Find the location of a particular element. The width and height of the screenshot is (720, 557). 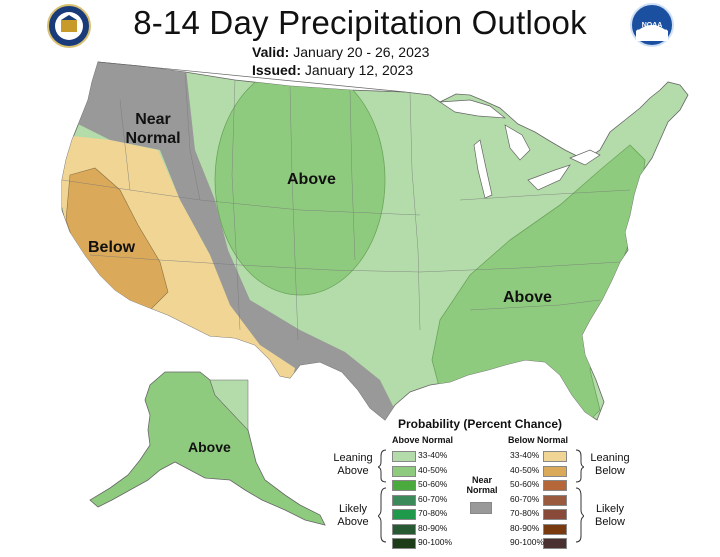

below-label: Below is located at coordinates (112, 247).